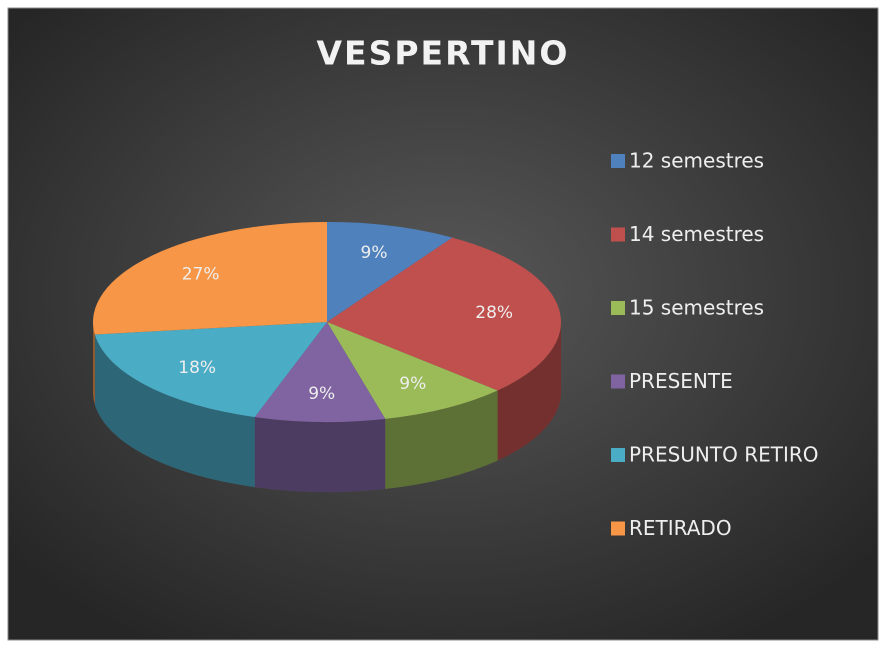 This screenshot has height=648, width=883. Describe the element at coordinates (680, 528) in the screenshot. I see `legend-label: RETIRADO` at that location.